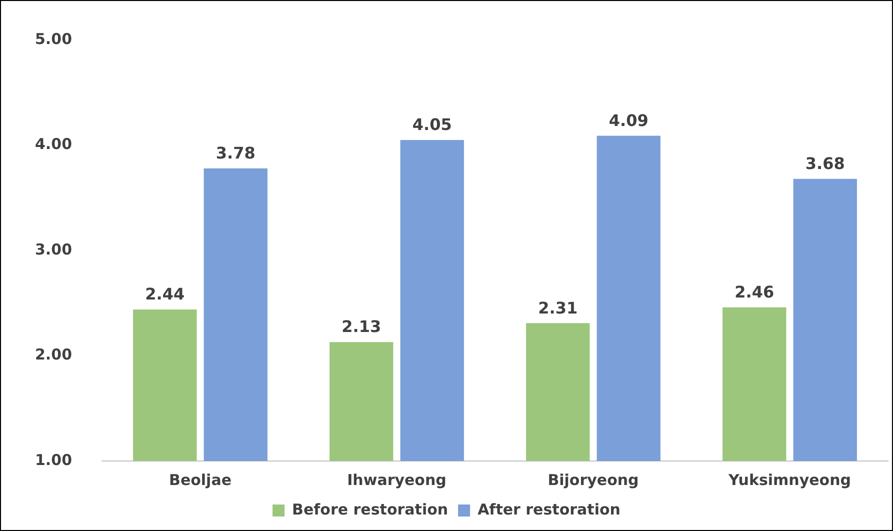 This screenshot has height=531, width=893. I want to click on data-label: 2.46, so click(754, 292).